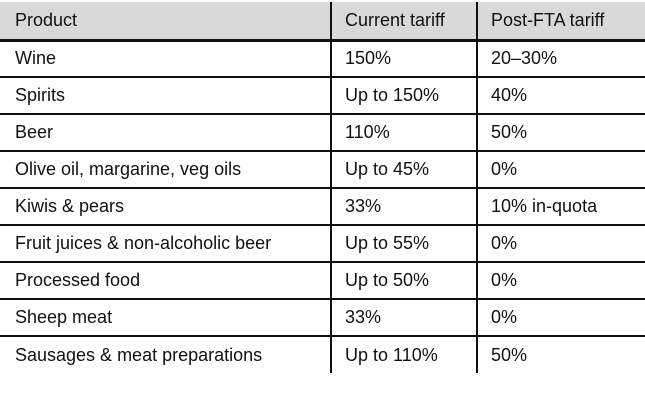  I want to click on cell-current-tariff: Up to 110%, so click(403, 354).